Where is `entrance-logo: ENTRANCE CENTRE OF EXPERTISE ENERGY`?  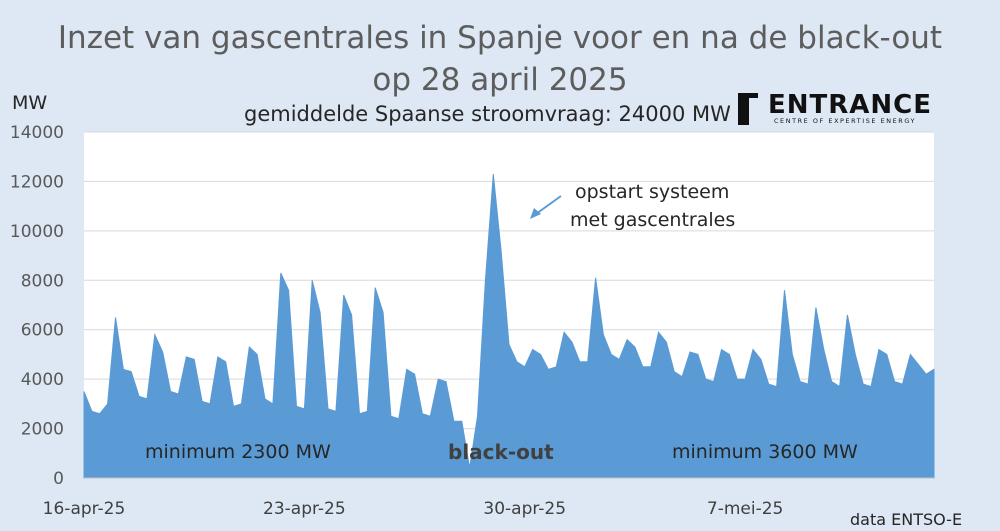
entrance-logo: ENTRANCE CENTRE OF EXPERTISE ENERGY is located at coordinates (844, 109).